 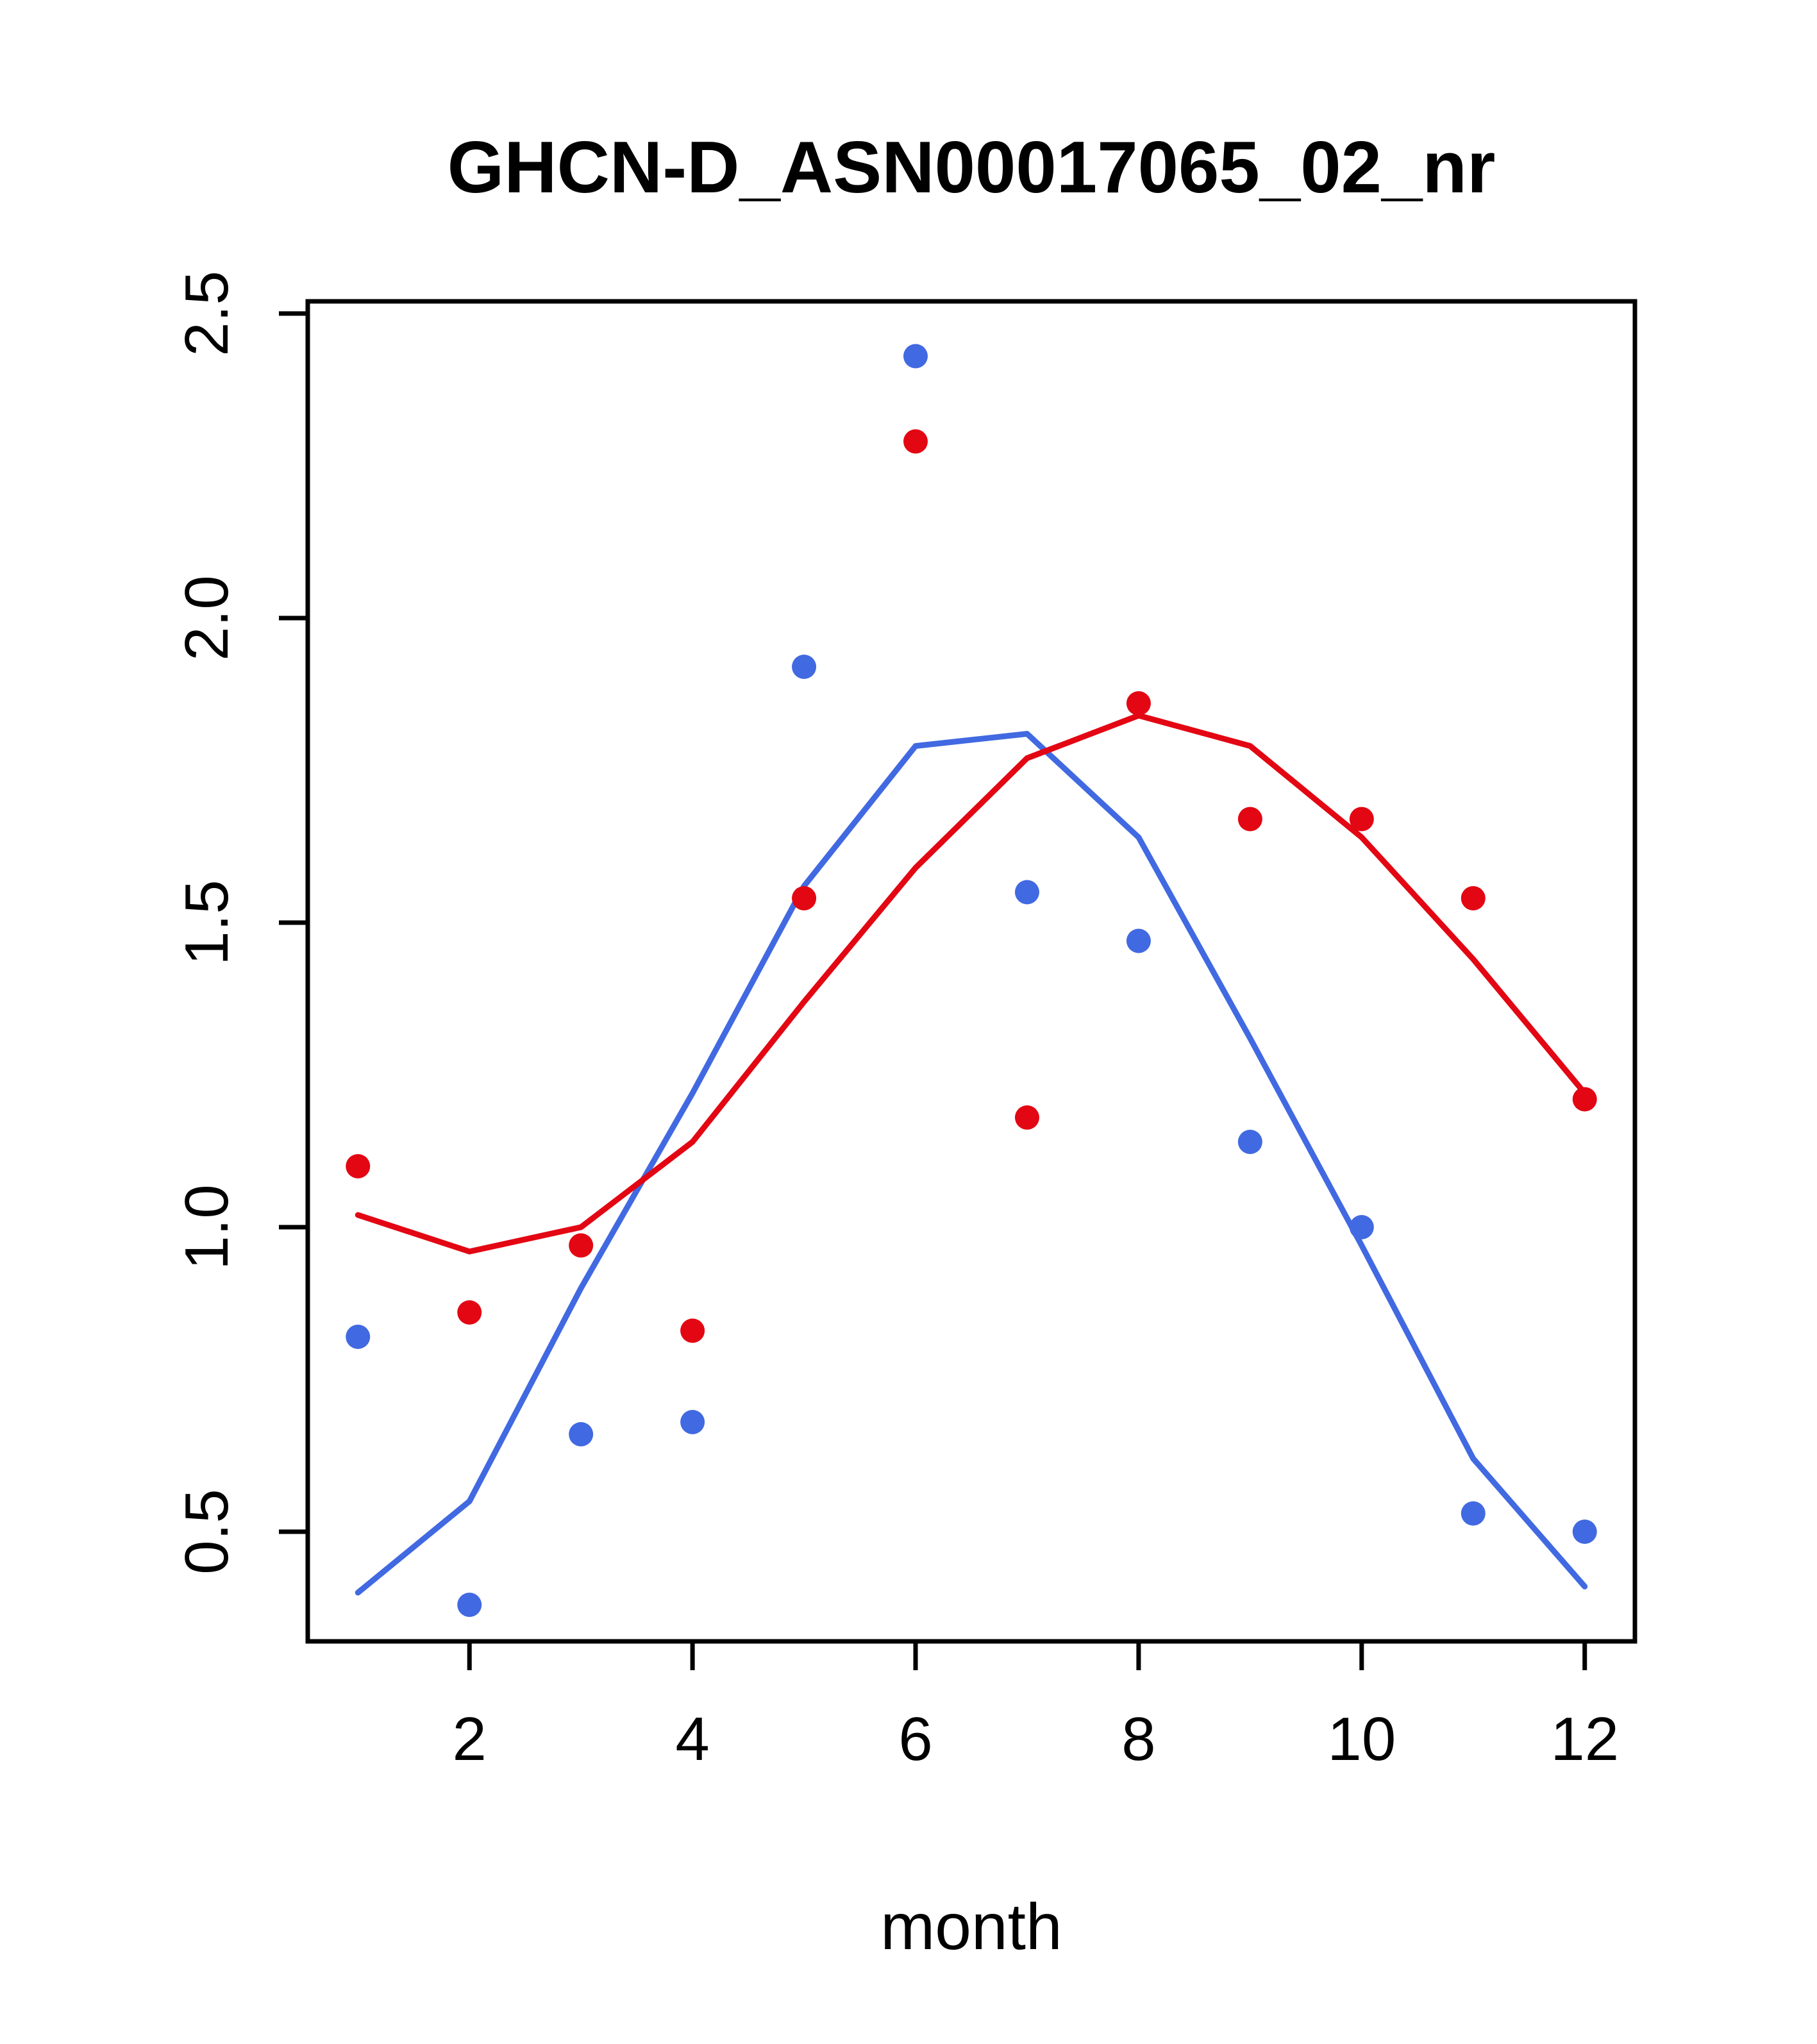 I want to click on y-tick-label: 1.0, so click(x=207, y=1227).